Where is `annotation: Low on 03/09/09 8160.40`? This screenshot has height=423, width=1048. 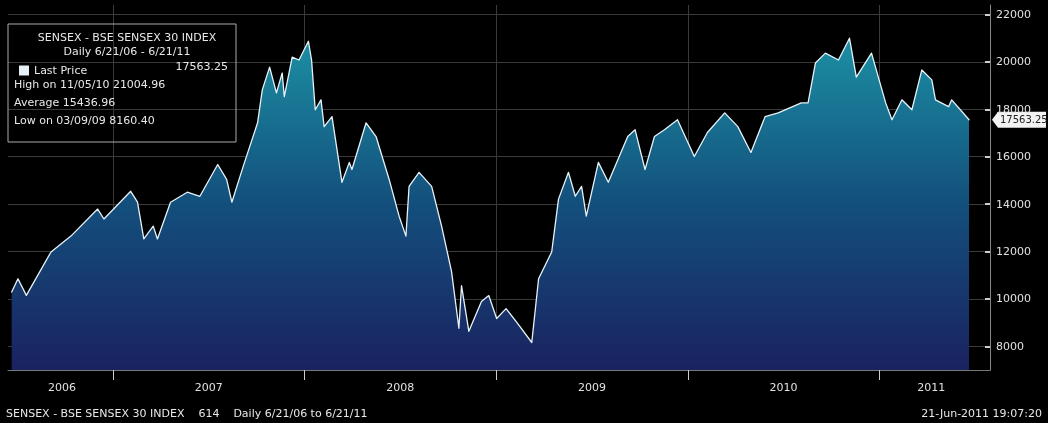
annotation: Low on 03/09/09 8160.40 is located at coordinates (84, 120).